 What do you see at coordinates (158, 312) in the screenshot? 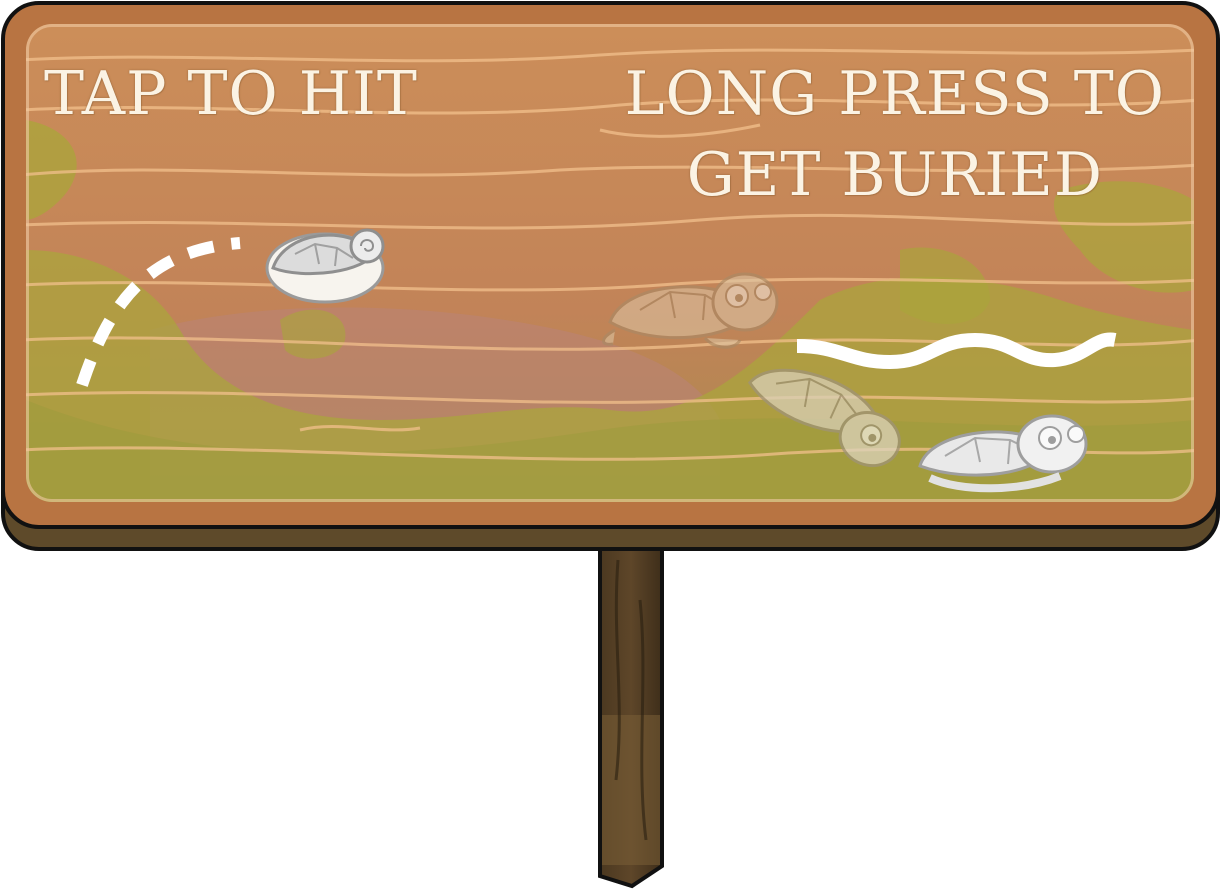
I see `tap-jump-trajectory` at bounding box center [158, 312].